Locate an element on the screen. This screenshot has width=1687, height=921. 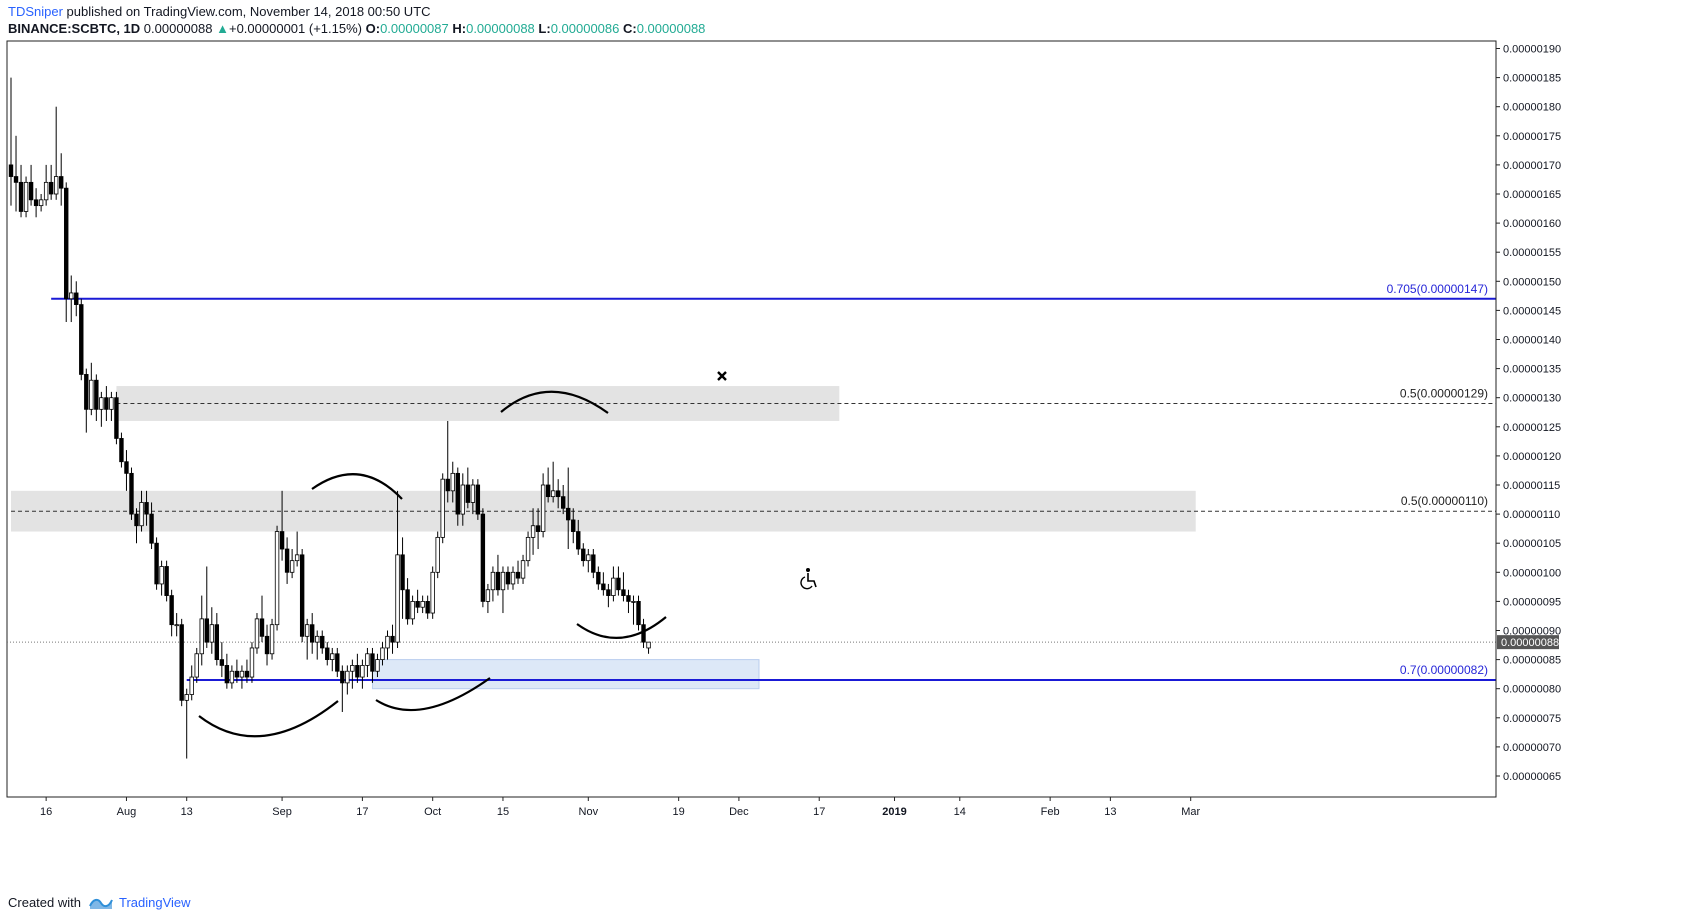
price-change: +0.00000001 (+1.15%) is located at coordinates (295, 28).